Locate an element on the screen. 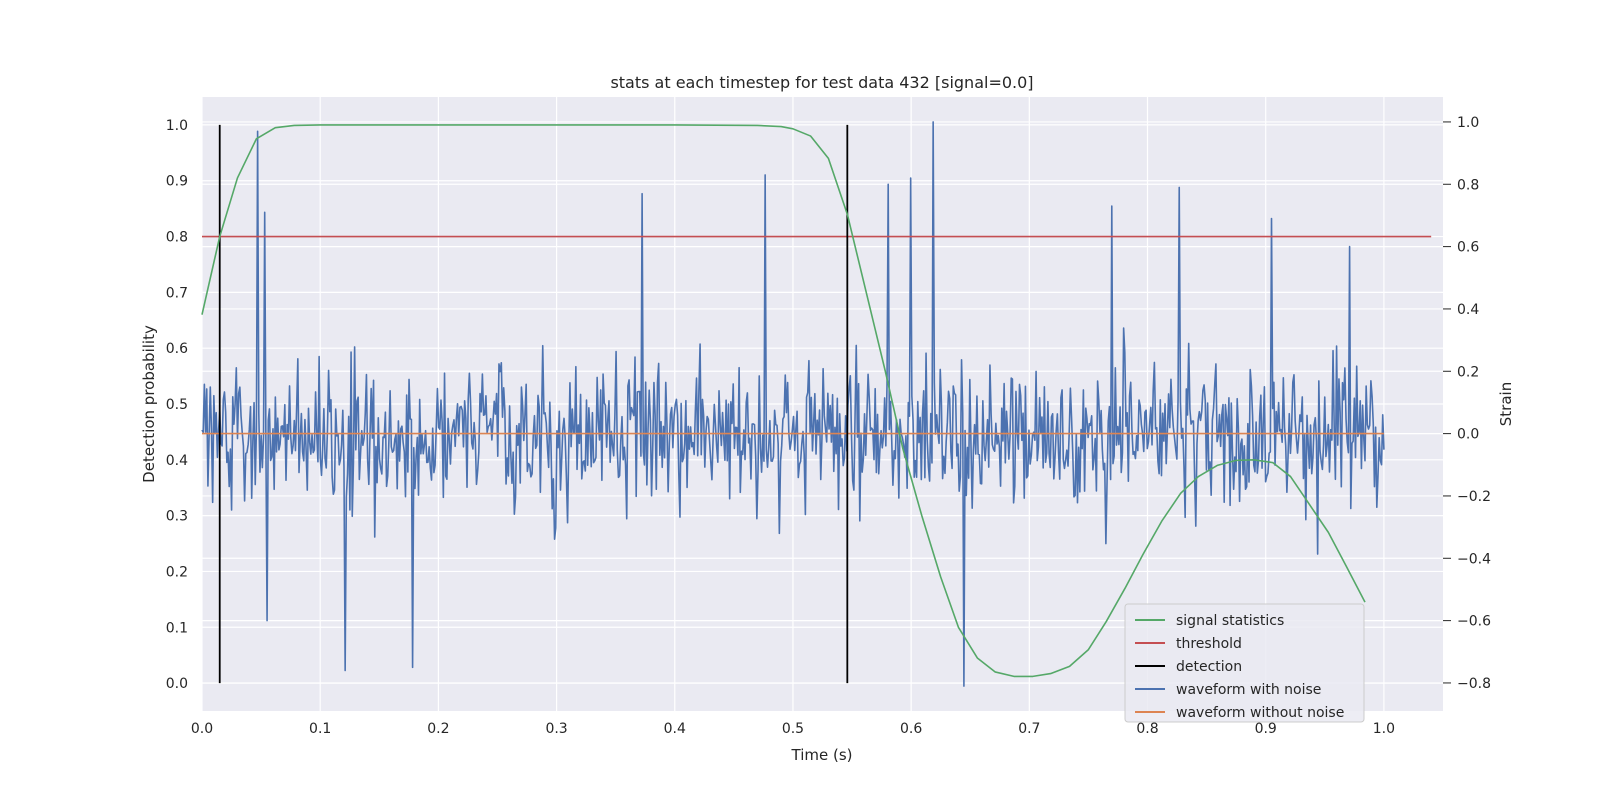  y-right-tick-label: 0.2 is located at coordinates (1468, 372).